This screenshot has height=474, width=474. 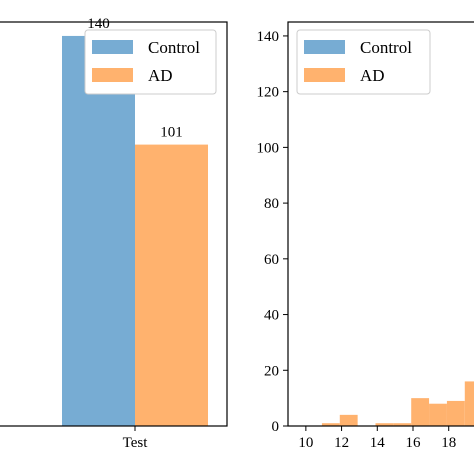 I want to click on y-tick-label-140: 140, so click(x=268, y=37).